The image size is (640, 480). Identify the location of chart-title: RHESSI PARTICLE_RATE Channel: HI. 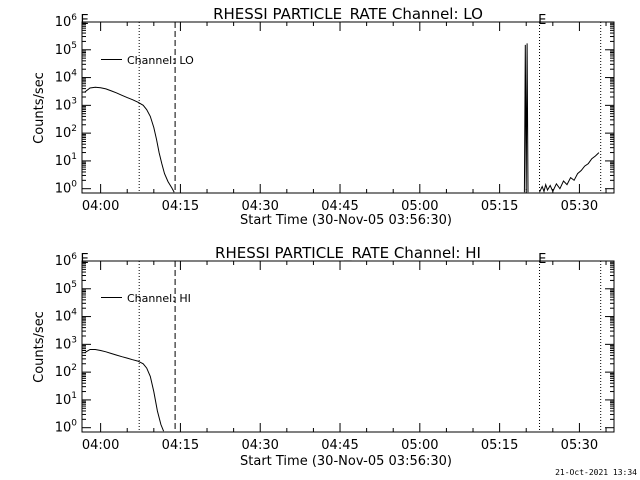
(348, 253).